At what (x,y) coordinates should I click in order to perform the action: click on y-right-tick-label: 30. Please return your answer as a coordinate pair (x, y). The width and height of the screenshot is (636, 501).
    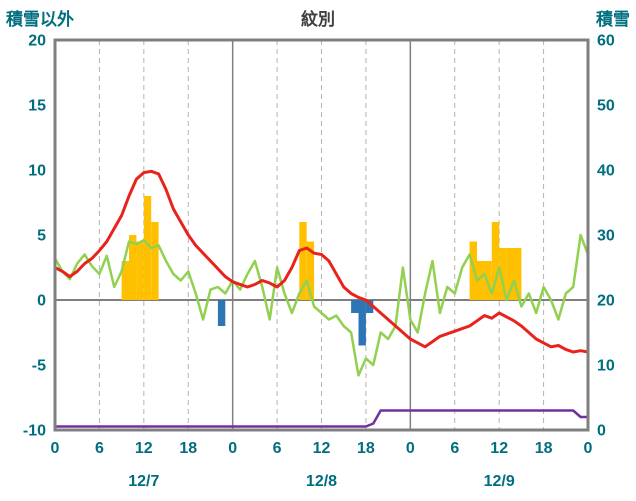
    Looking at the image, I should click on (606, 236).